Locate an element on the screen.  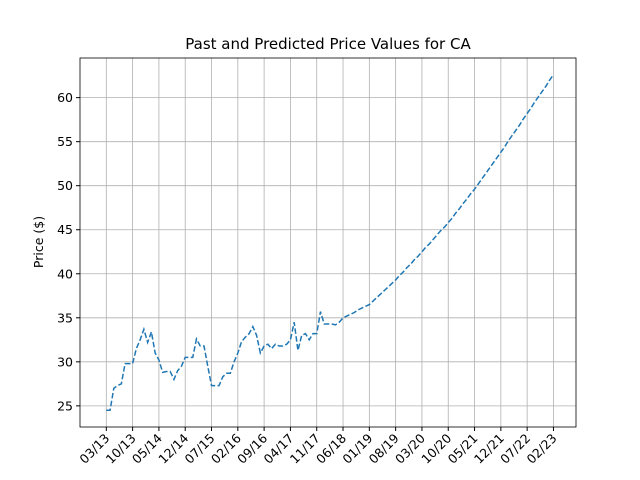
y-tick-label: 45 is located at coordinates (65, 229).